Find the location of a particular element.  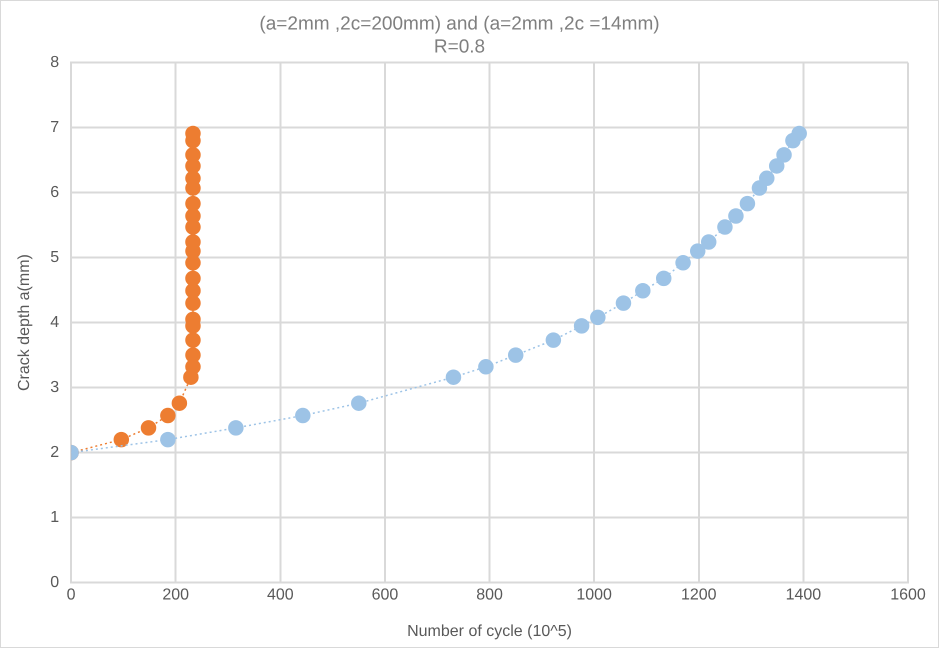

x-tick-label: 1000 is located at coordinates (594, 595).